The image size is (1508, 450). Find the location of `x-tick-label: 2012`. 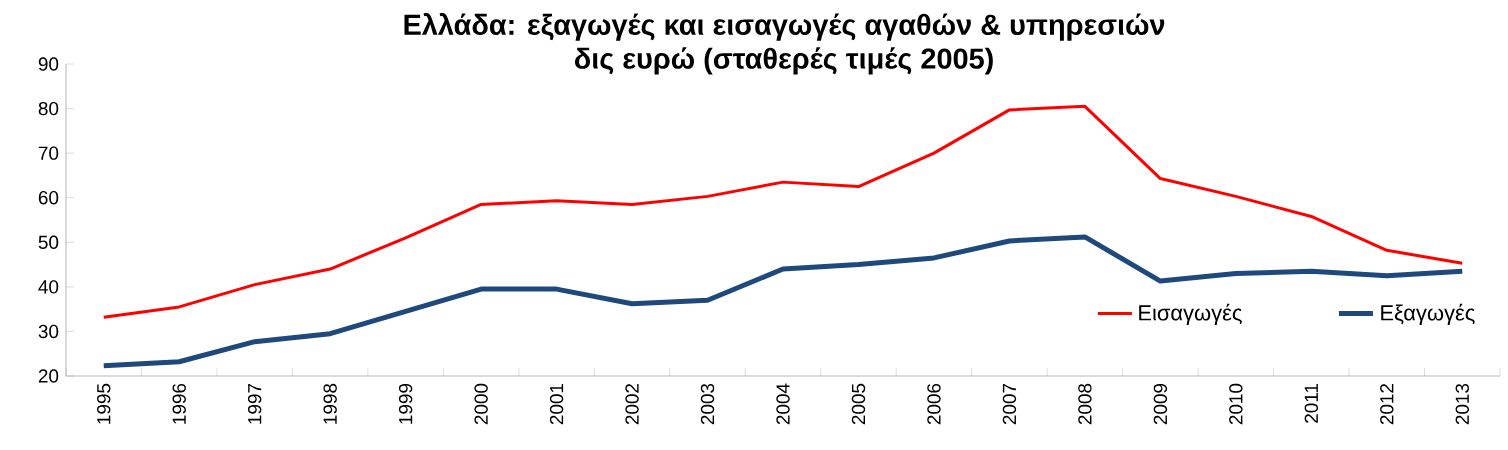

x-tick-label: 2012 is located at coordinates (1387, 404).